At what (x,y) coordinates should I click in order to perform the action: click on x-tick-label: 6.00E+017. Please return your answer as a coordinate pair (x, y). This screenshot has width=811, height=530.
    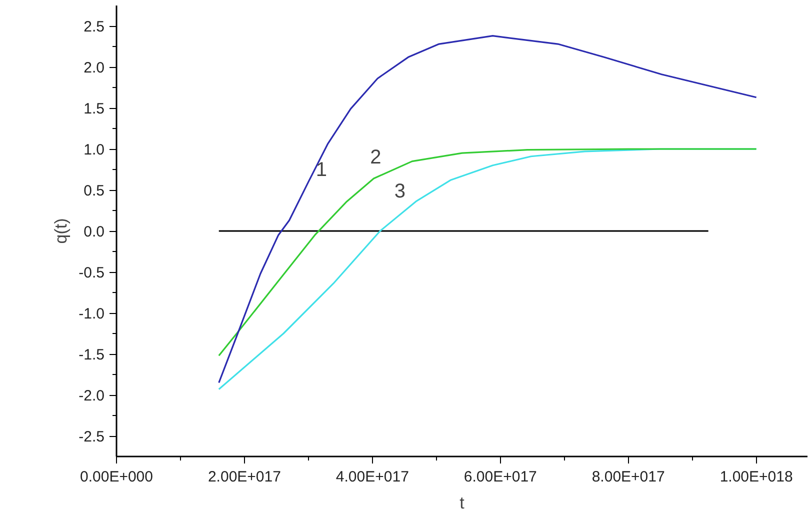
    Looking at the image, I should click on (500, 477).